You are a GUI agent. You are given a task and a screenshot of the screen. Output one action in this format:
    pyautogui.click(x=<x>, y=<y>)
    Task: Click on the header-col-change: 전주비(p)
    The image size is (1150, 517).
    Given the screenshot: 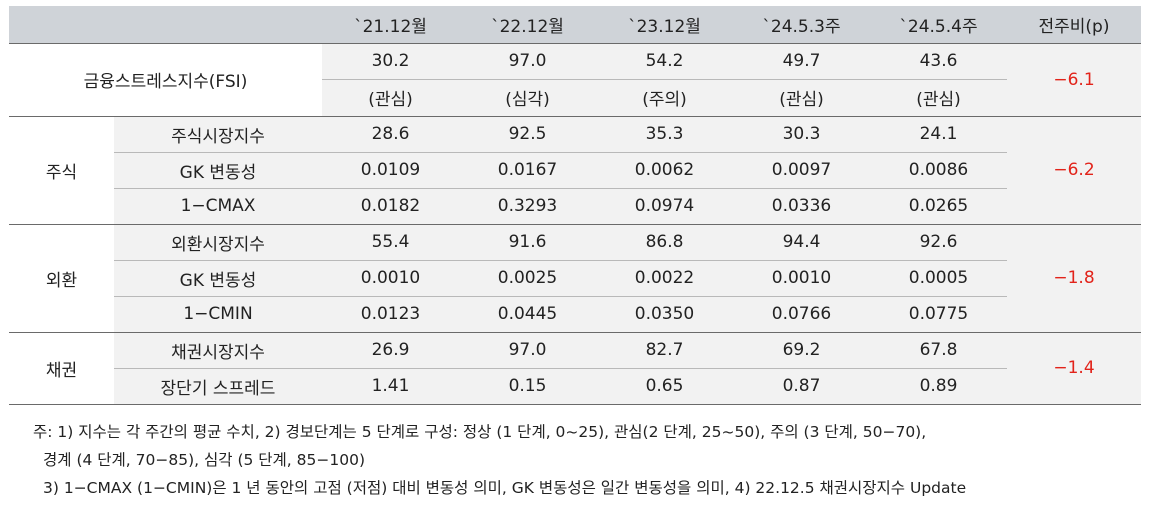 What is the action you would take?
    pyautogui.click(x=1074, y=25)
    